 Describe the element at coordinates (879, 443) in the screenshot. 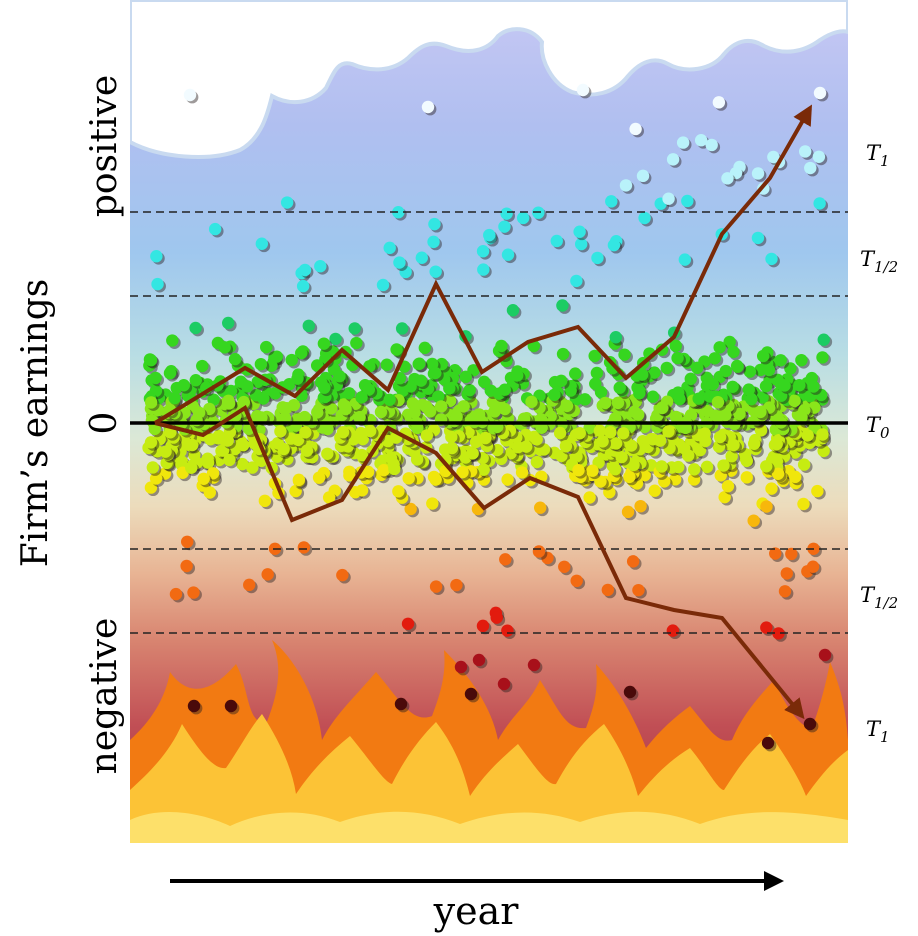

I see `threshold-labels: T1 T1/2 T0 T1/2 T1` at that location.